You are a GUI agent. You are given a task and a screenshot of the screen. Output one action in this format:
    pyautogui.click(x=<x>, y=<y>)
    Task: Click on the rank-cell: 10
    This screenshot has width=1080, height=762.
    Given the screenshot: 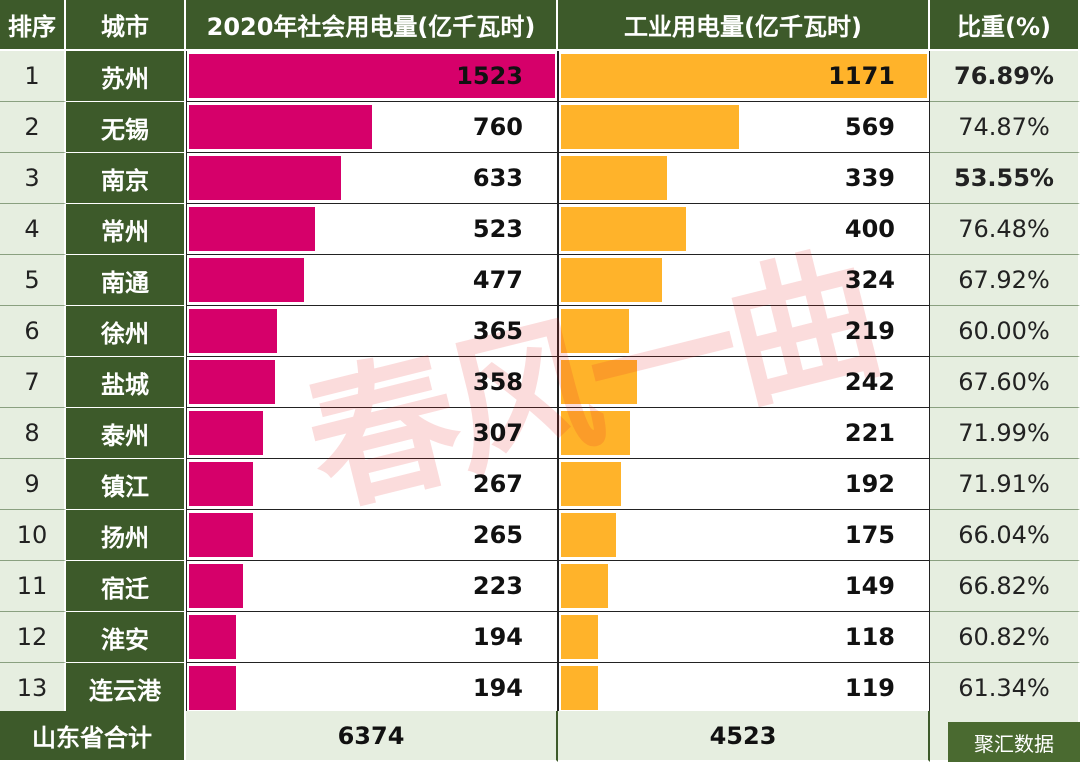 What is the action you would take?
    pyautogui.click(x=33, y=535)
    